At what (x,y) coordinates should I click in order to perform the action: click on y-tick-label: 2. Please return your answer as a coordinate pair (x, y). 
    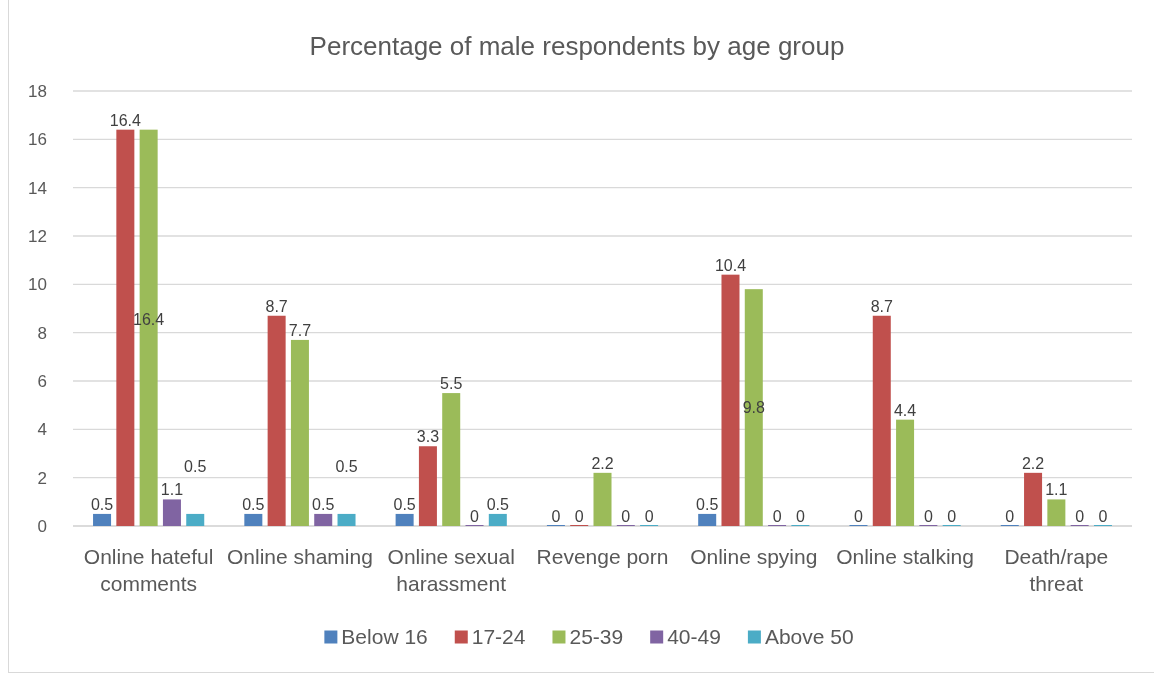
    Looking at the image, I should click on (42, 478).